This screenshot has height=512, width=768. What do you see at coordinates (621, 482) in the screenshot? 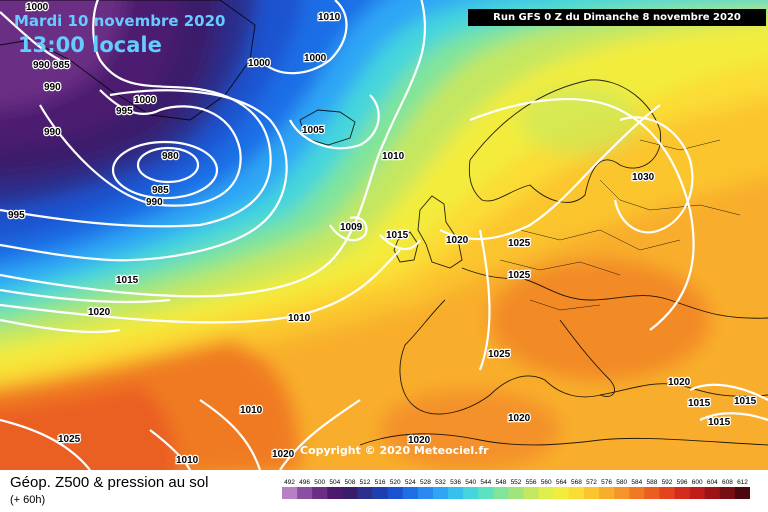
I see `scale-tick-label: 580` at bounding box center [621, 482].